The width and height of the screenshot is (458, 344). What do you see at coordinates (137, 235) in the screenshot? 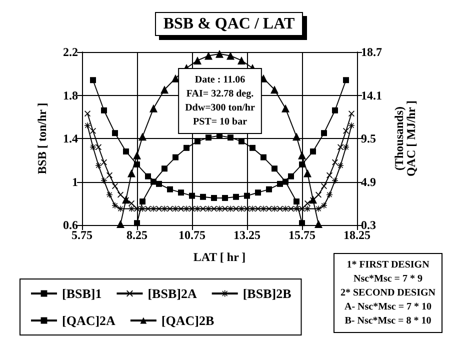
I see `x-tick-label: 8.25` at bounding box center [137, 235].